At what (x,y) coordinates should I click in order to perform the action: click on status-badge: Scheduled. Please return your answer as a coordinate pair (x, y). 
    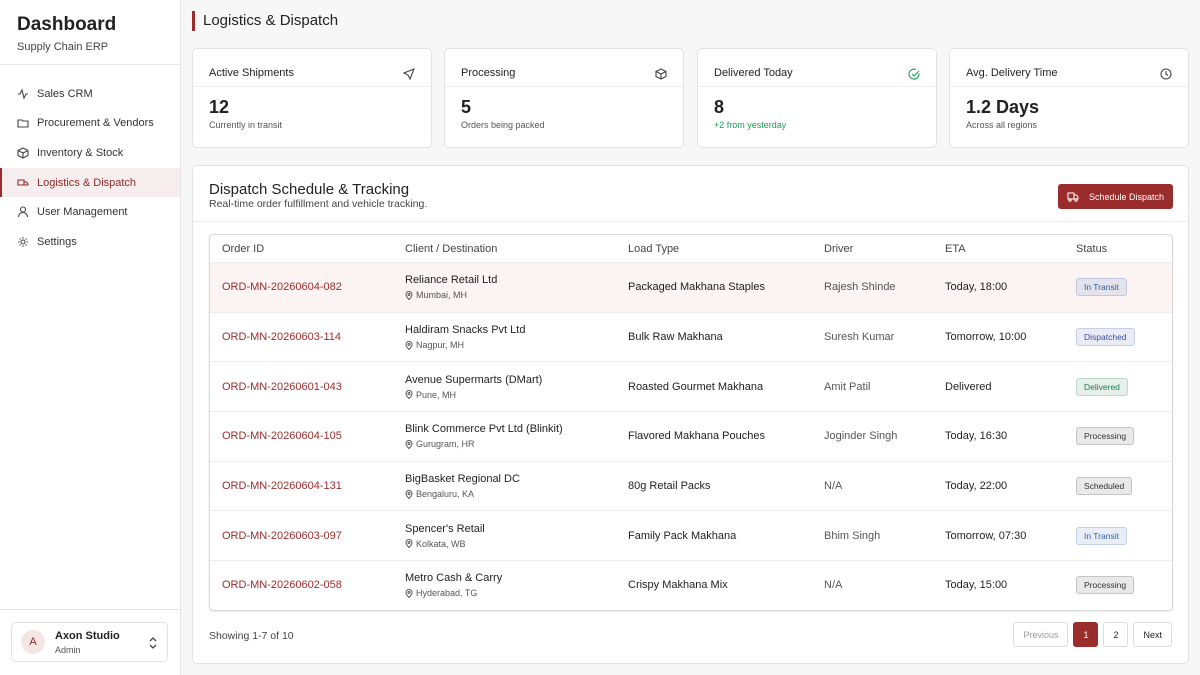
    Looking at the image, I should click on (1104, 486).